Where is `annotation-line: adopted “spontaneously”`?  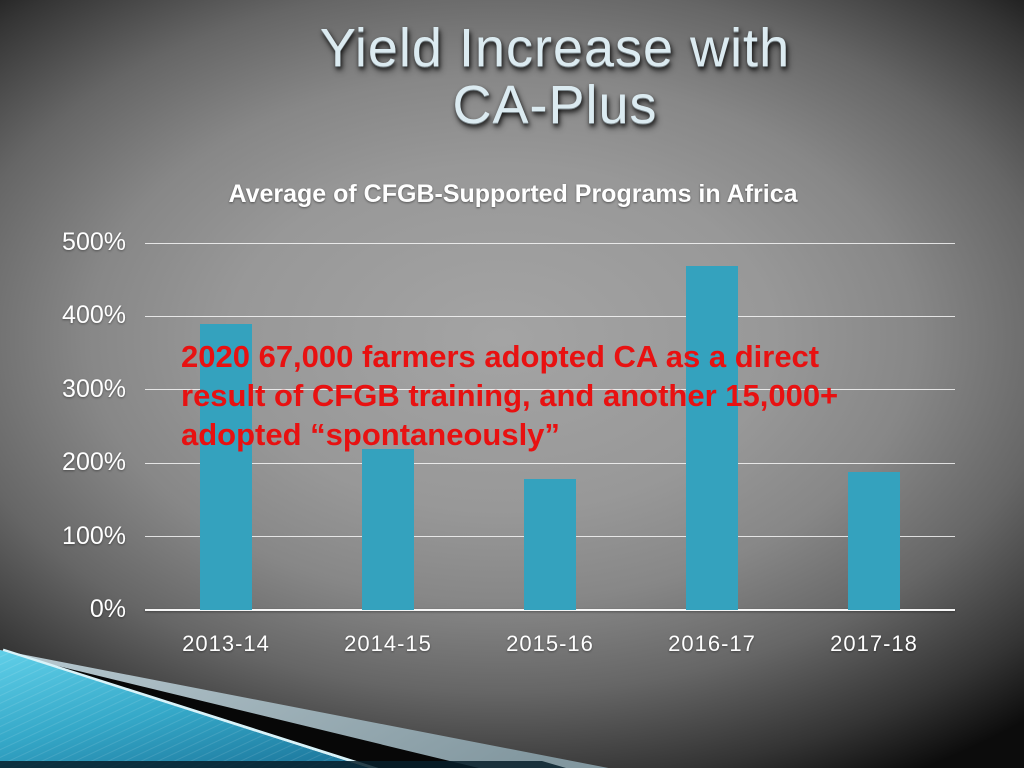
annotation-line: adopted “spontaneously” is located at coordinates (370, 434).